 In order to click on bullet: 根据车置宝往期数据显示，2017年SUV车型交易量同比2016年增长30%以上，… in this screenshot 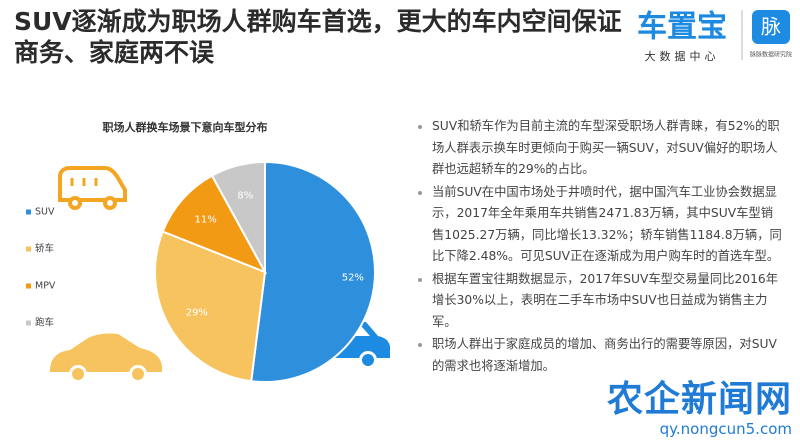, I will do `click(608, 301)`.